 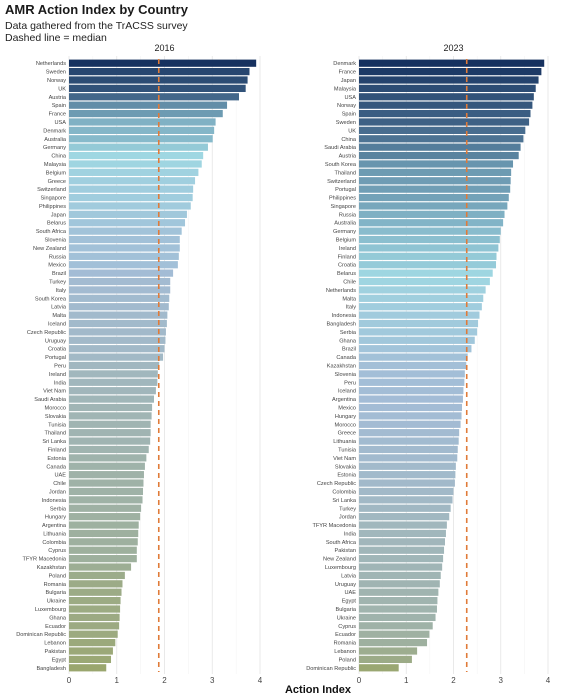 What do you see at coordinates (453, 48) in the screenshot?
I see `panel-title: 2023` at bounding box center [453, 48].